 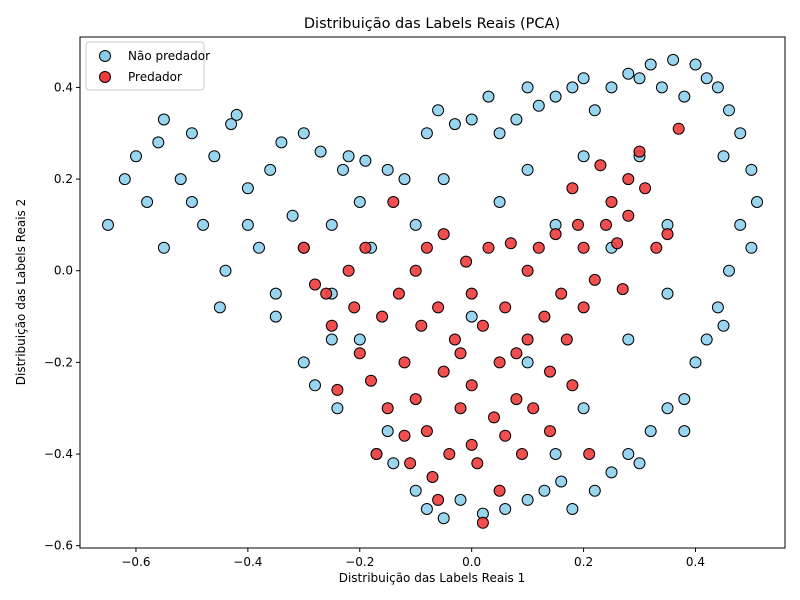 What do you see at coordinates (135, 562) in the screenshot?
I see `x-tick-label-0: −0.6` at bounding box center [135, 562].